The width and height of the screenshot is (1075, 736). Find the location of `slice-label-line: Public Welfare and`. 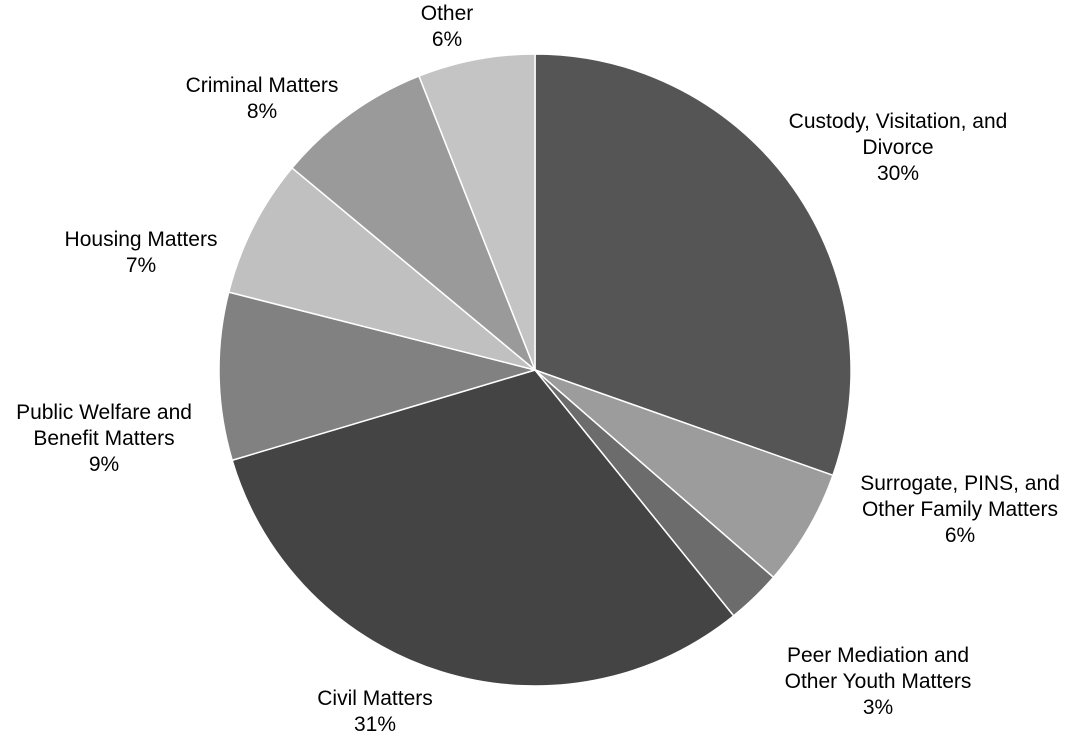

slice-label-line: Public Welfare and is located at coordinates (104, 412).